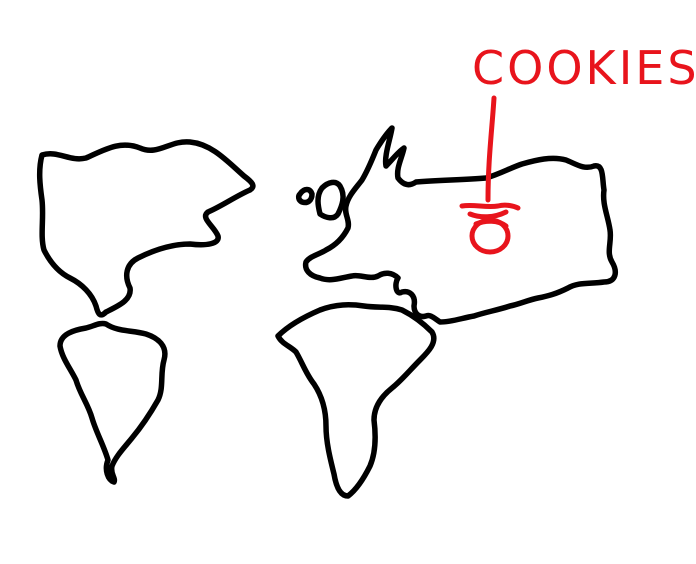 This screenshot has width=696, height=564. Describe the element at coordinates (356, 400) in the screenshot. I see `africa-outline` at that location.